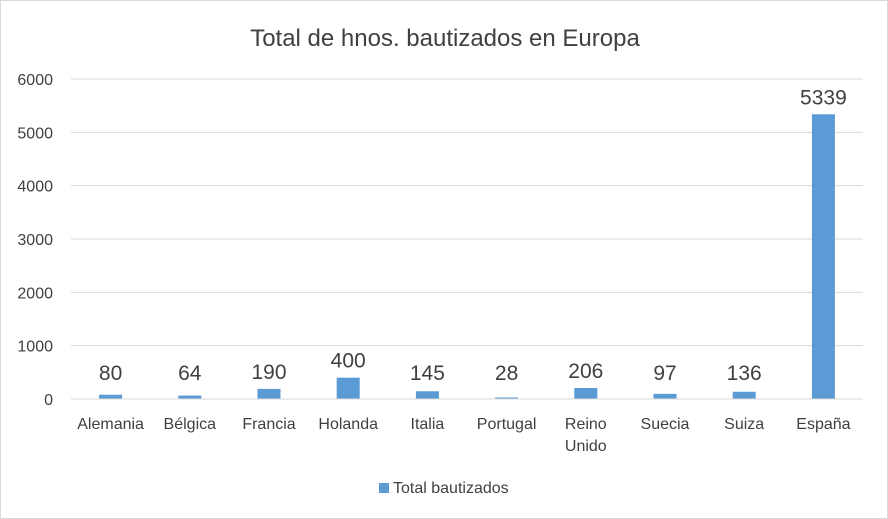 The height and width of the screenshot is (519, 888). What do you see at coordinates (427, 373) in the screenshot?
I see `data-label: 145` at bounding box center [427, 373].